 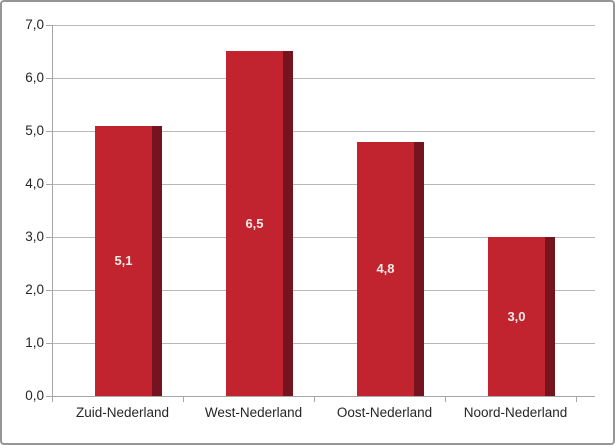 What do you see at coordinates (34, 24) in the screenshot?
I see `y-axis-tick-label: 7,0` at bounding box center [34, 24].